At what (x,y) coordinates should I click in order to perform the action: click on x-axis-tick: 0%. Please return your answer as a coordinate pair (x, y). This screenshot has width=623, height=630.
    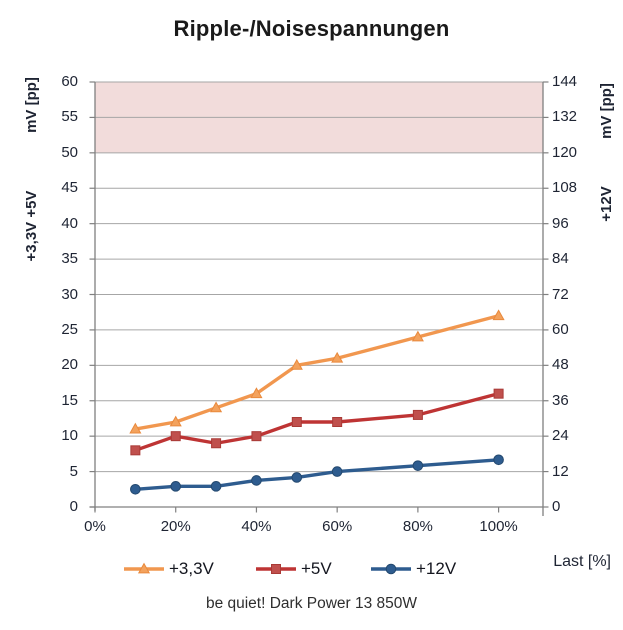
    Looking at the image, I should click on (95, 526).